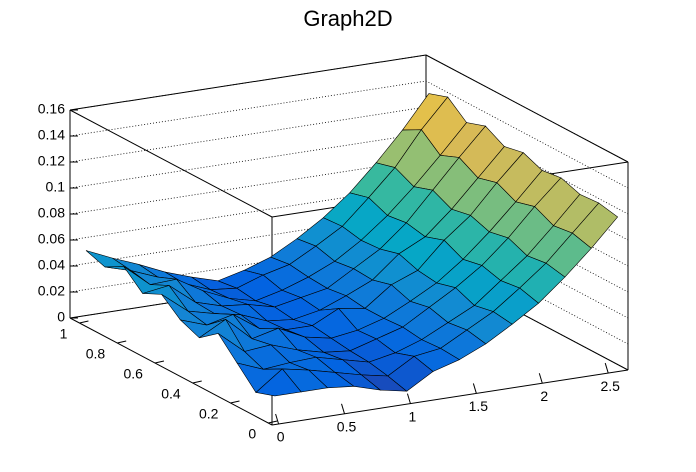 The height and width of the screenshot is (472, 696). I want to click on x-tick-label: 2, so click(544, 396).